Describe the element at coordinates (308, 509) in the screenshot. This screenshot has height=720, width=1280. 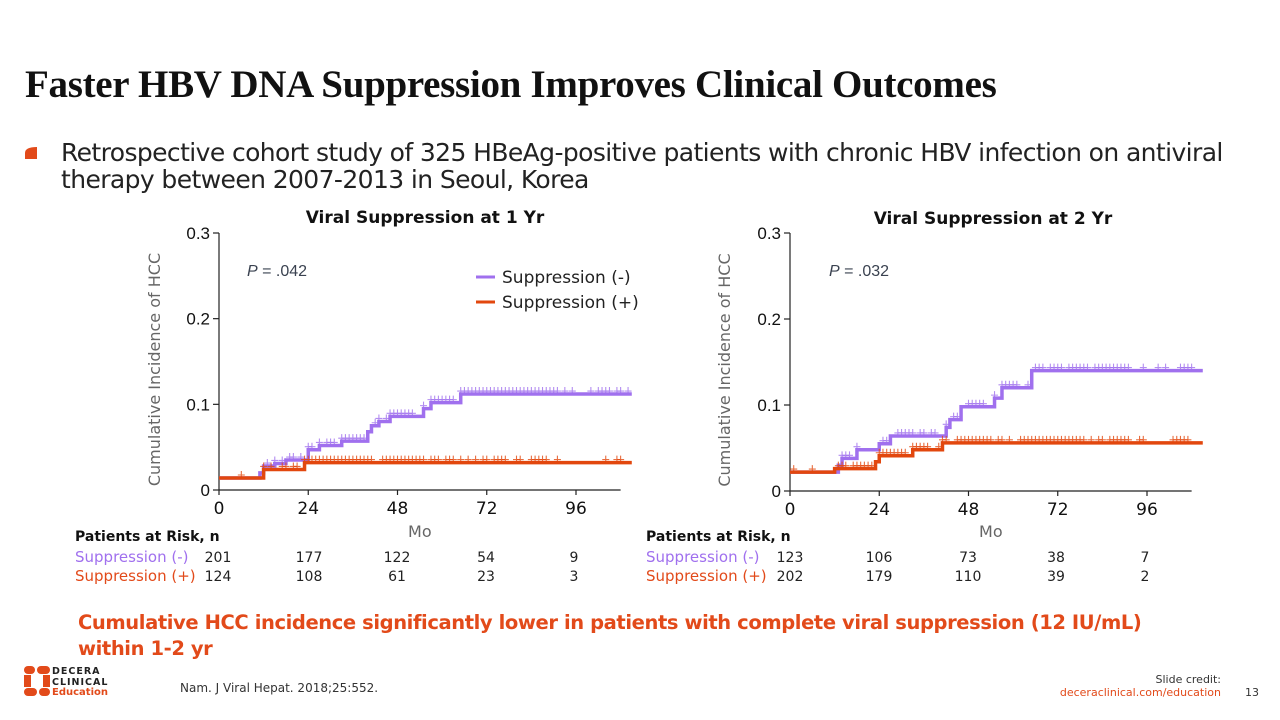
I see `x-tick-label: 24` at that location.